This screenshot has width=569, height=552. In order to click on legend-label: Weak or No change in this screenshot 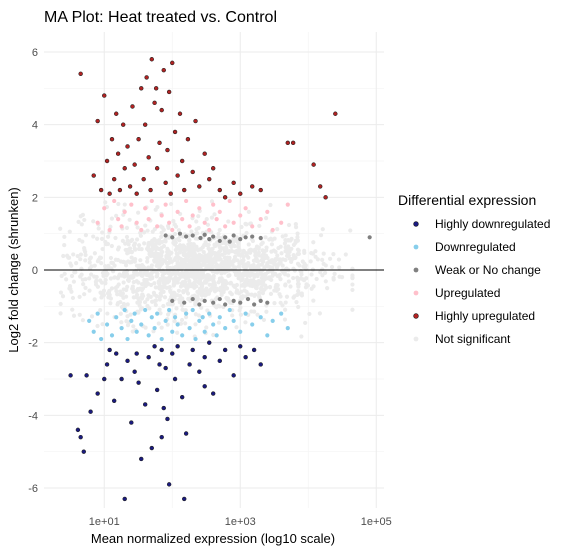, I will do `click(488, 270)`.